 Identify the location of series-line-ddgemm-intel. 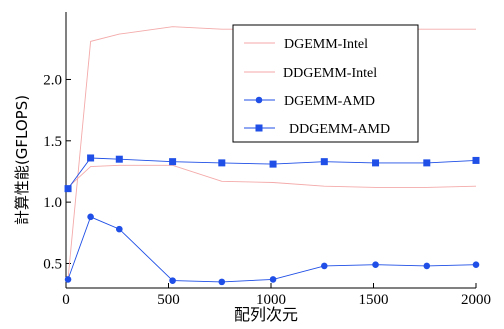
(272, 176).